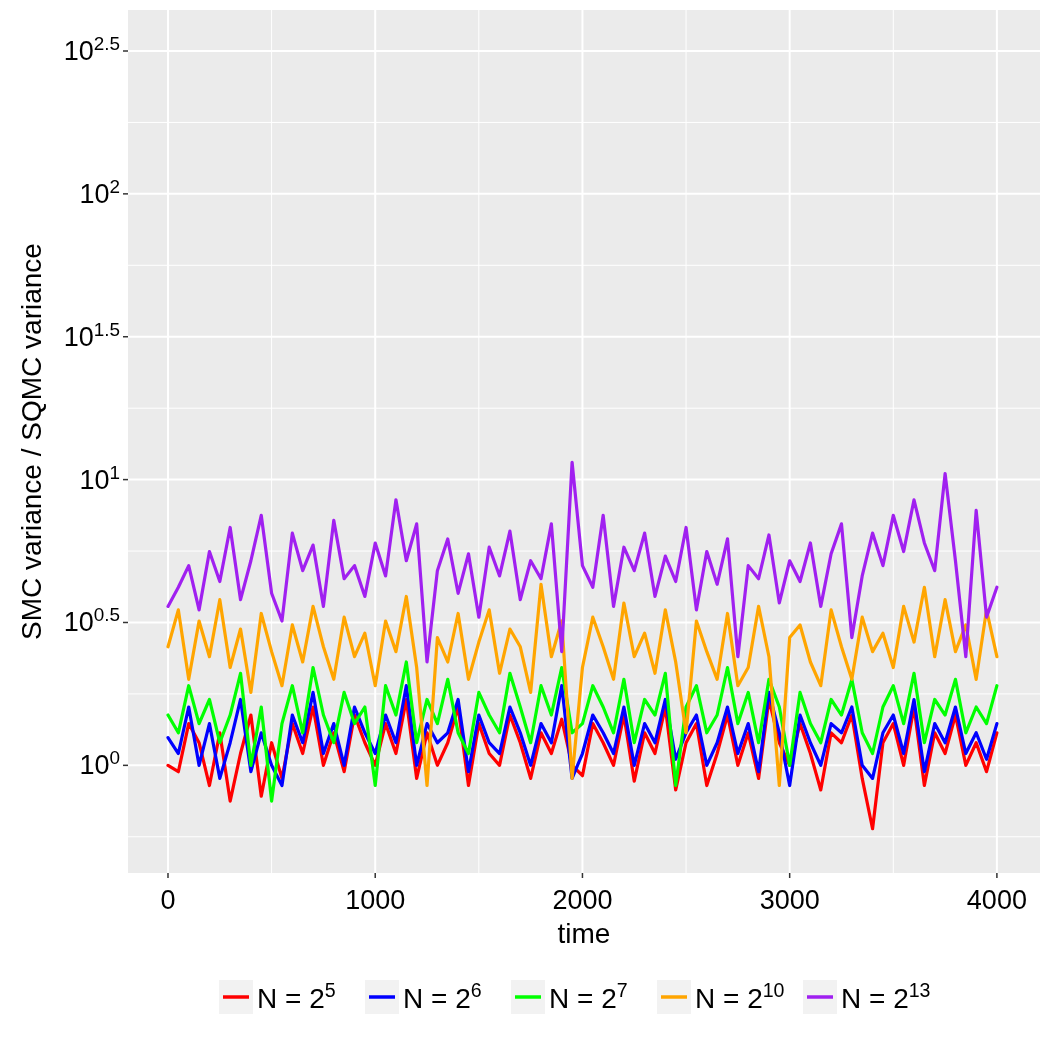 This screenshot has height=1050, width=1050. What do you see at coordinates (168, 900) in the screenshot?
I see `x-tick-label: 0` at bounding box center [168, 900].